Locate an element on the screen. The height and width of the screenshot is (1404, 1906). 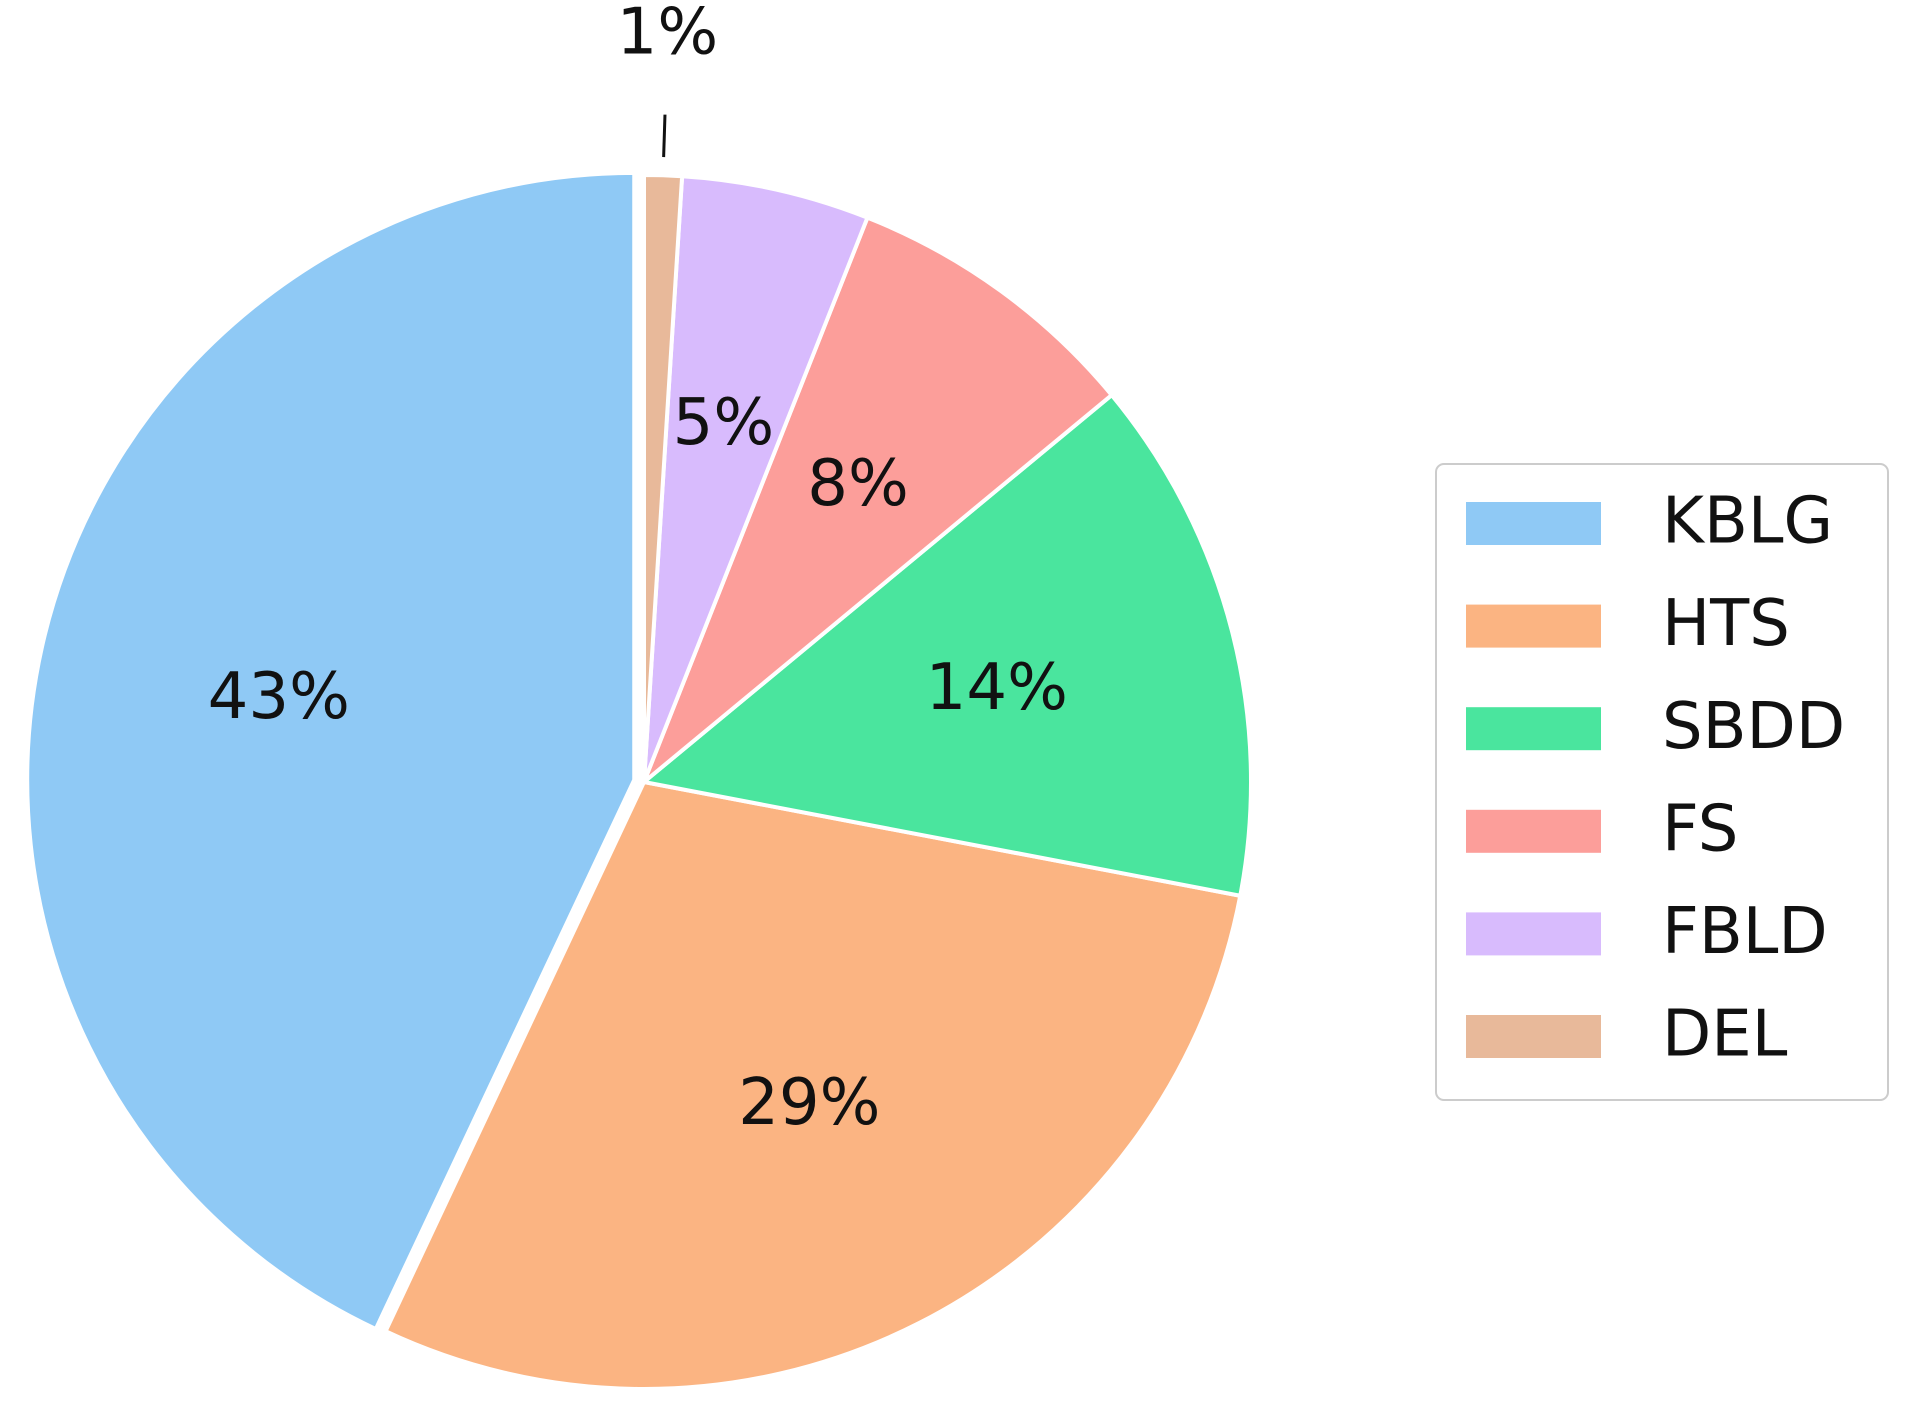
value-label: 43% is located at coordinates (279, 697).